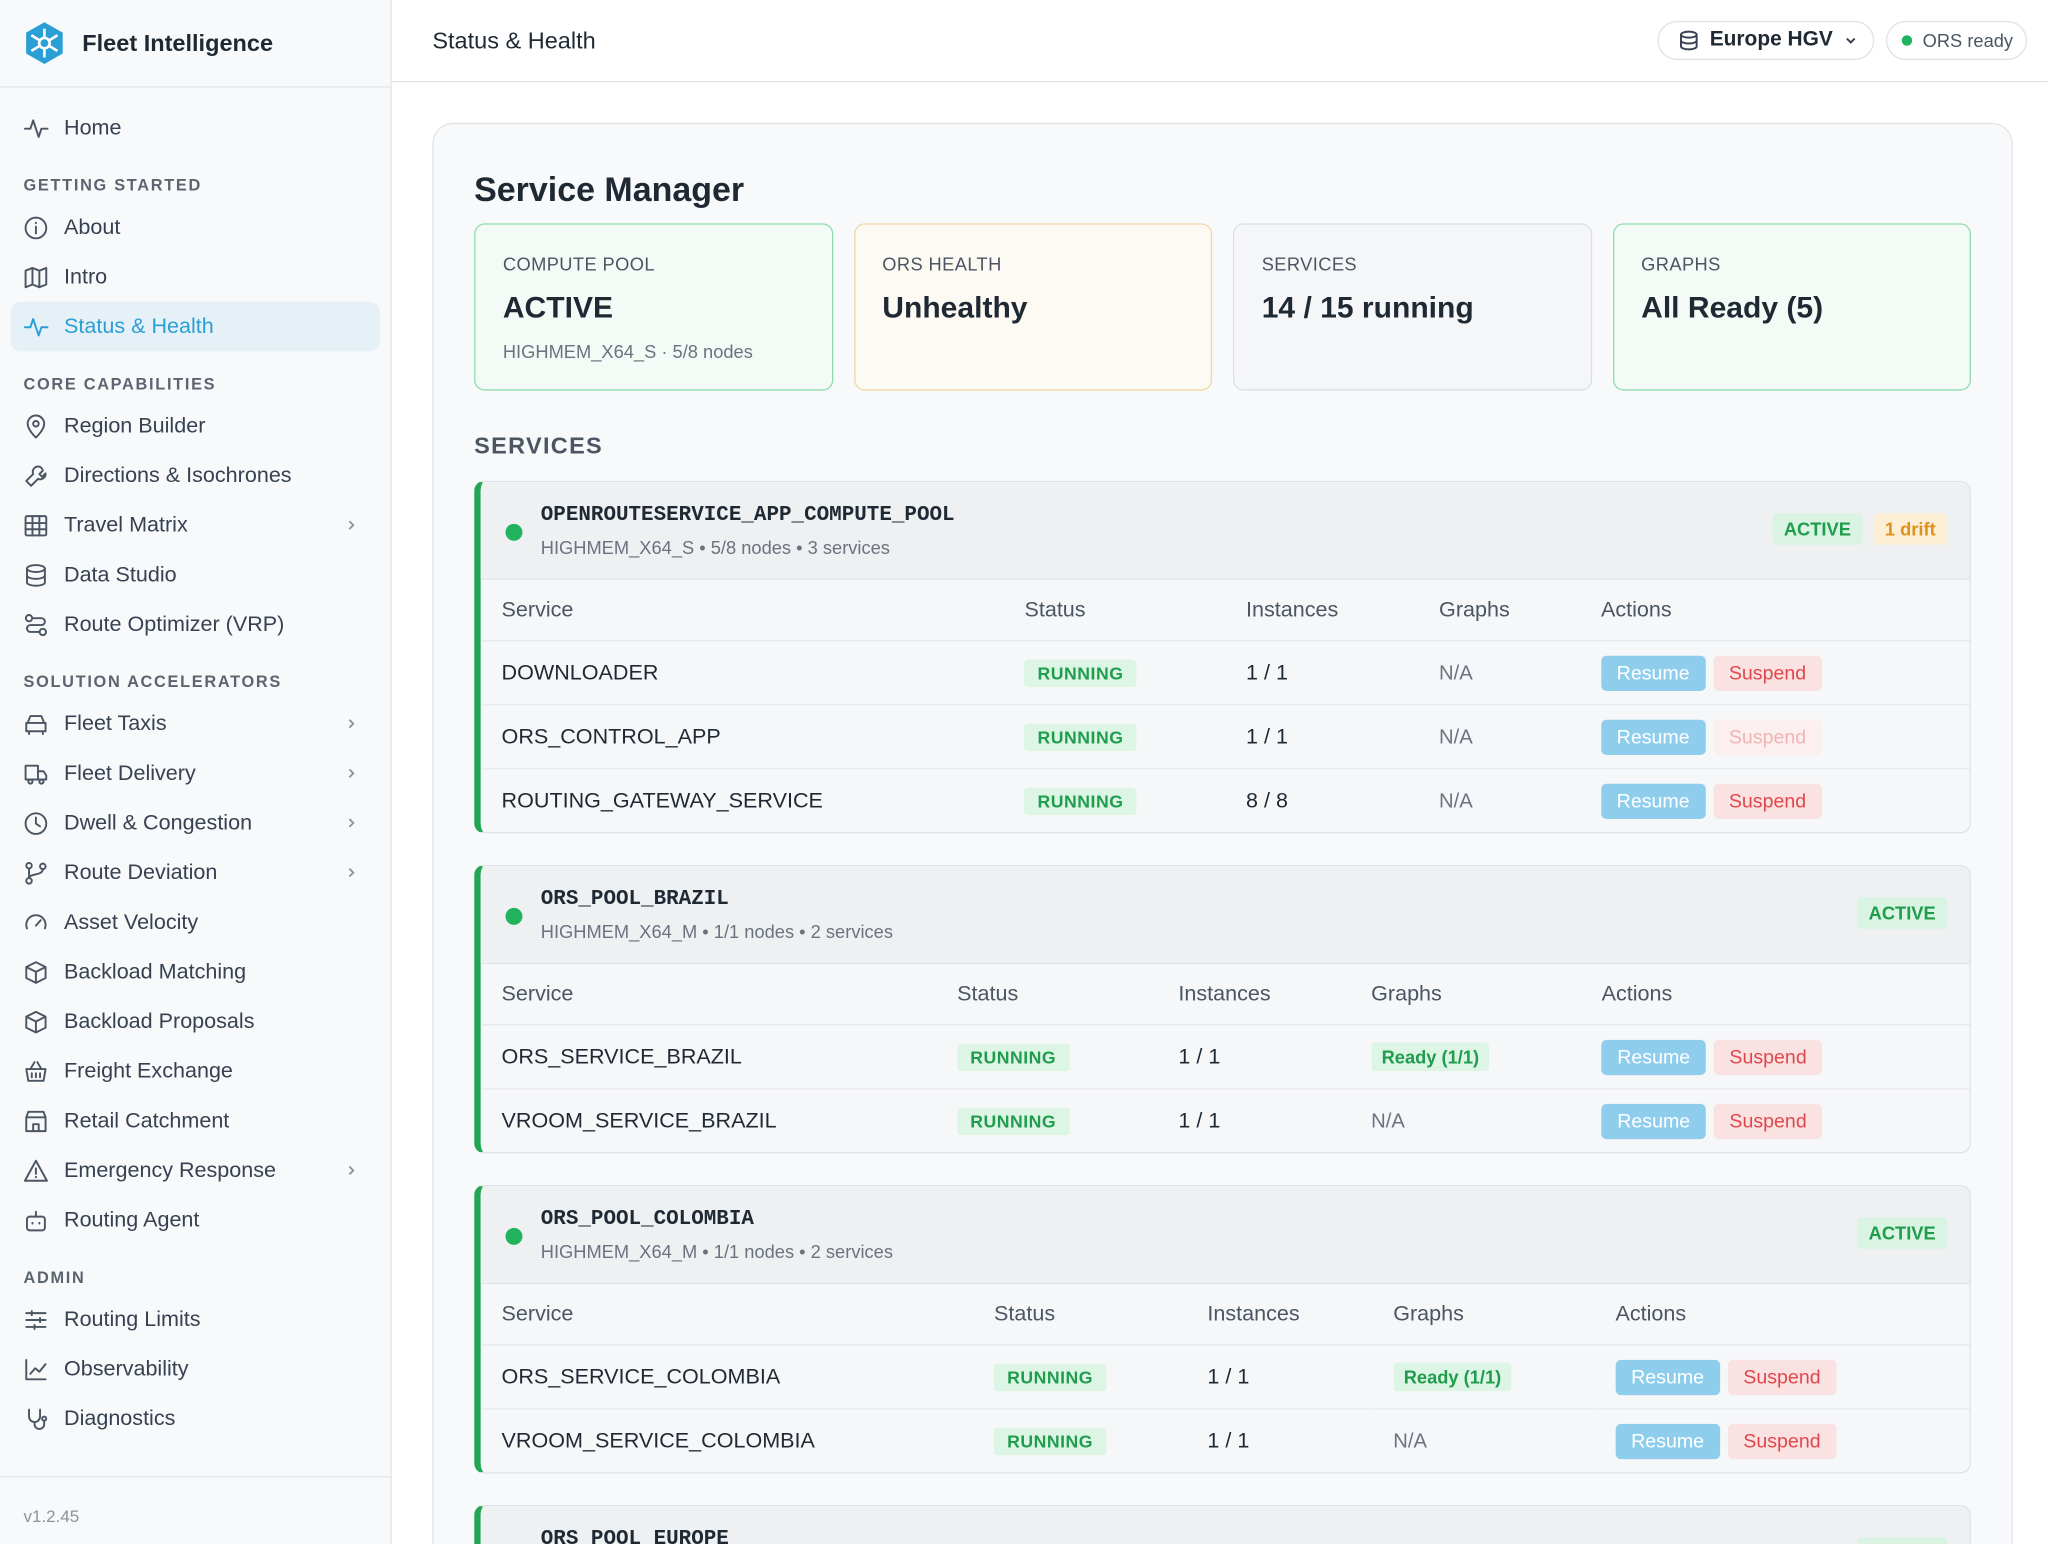 The width and height of the screenshot is (2048, 1544). What do you see at coordinates (195, 1369) in the screenshot?
I see `nav-item: Observability` at bounding box center [195, 1369].